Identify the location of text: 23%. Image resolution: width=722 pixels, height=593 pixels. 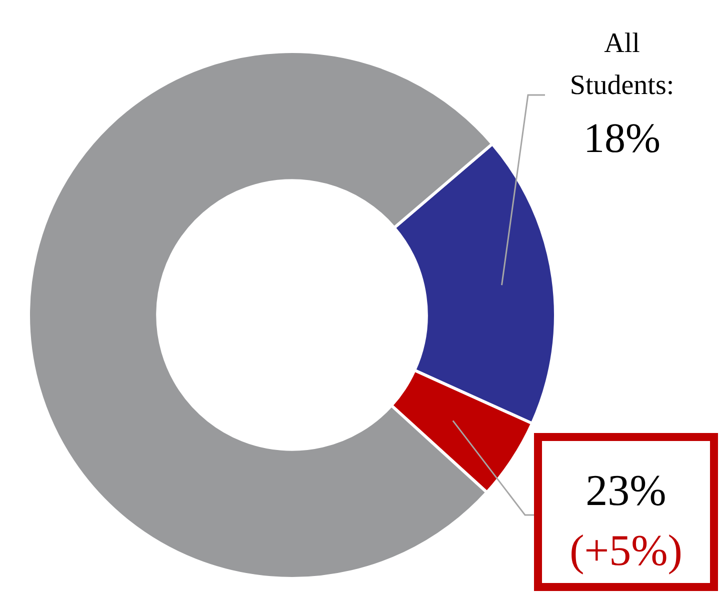
(626, 490).